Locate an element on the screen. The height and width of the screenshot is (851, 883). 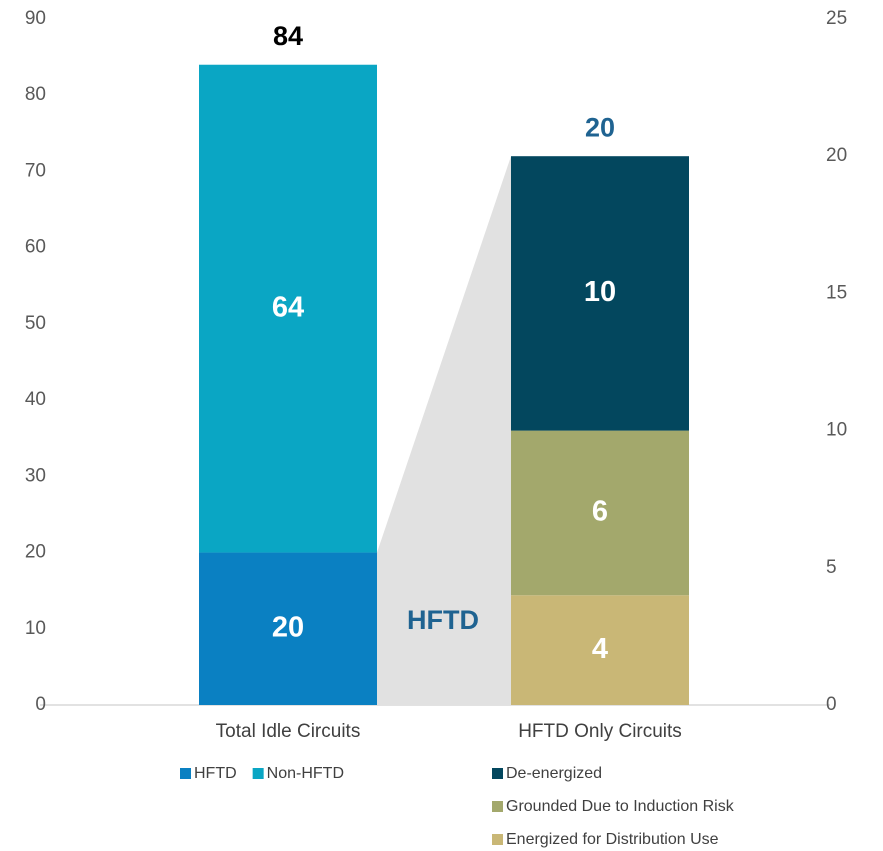
value-label: 20 is located at coordinates (288, 627).